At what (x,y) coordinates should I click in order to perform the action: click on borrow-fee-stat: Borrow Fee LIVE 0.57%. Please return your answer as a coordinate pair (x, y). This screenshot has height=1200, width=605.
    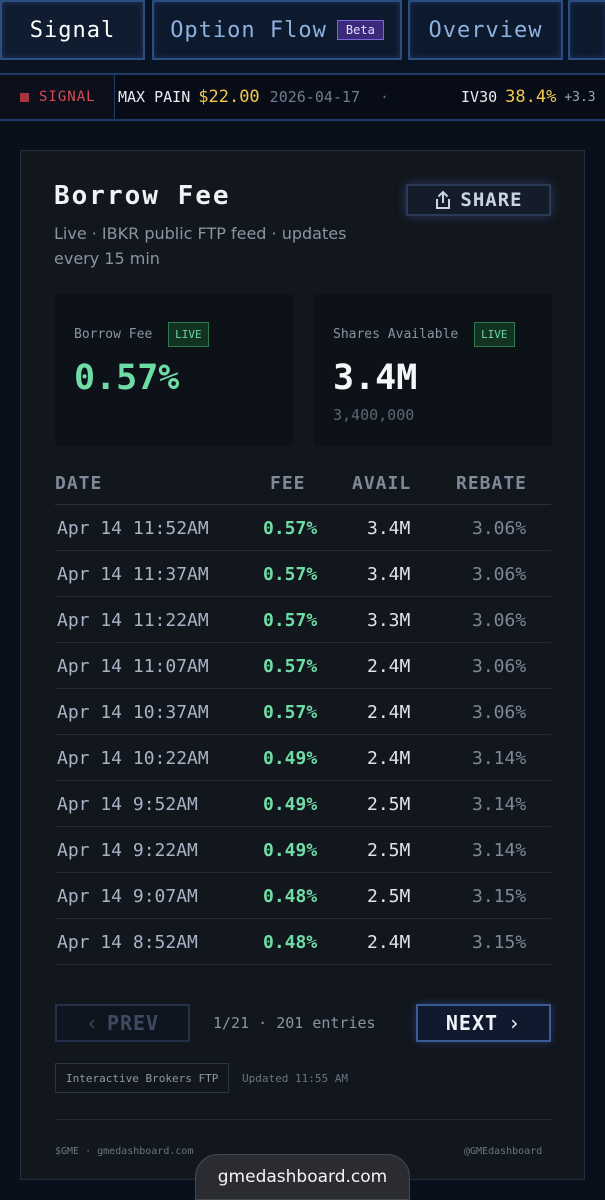
    Looking at the image, I should click on (174, 370).